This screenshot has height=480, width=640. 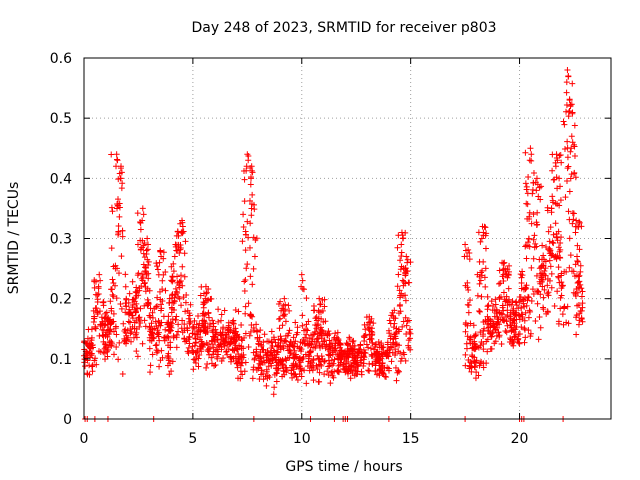 I want to click on y-tick-label: 0.5, so click(x=61, y=119).